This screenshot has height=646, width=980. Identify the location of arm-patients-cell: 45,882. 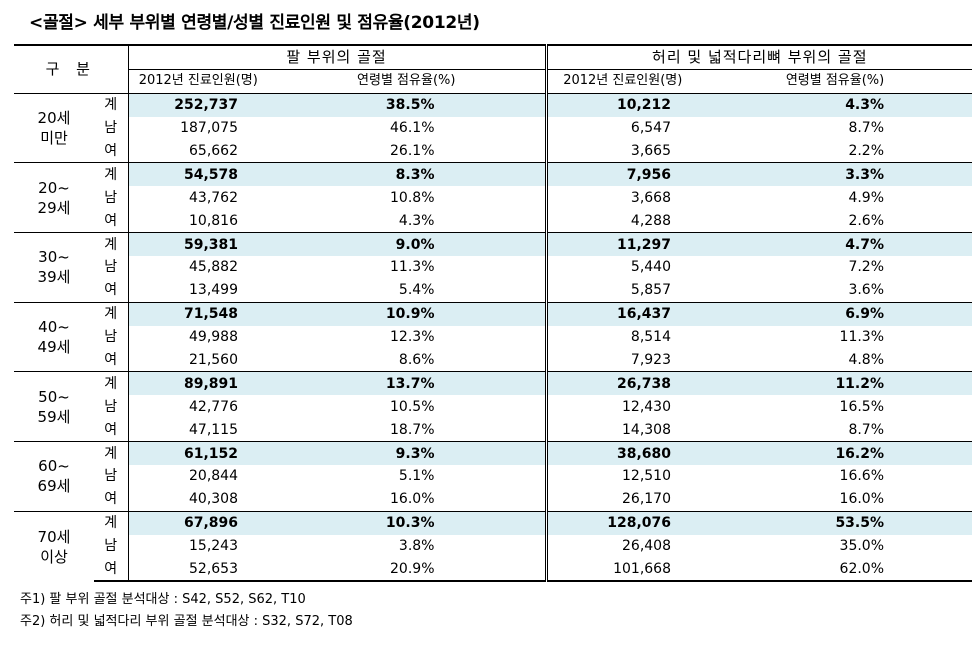
(197, 267).